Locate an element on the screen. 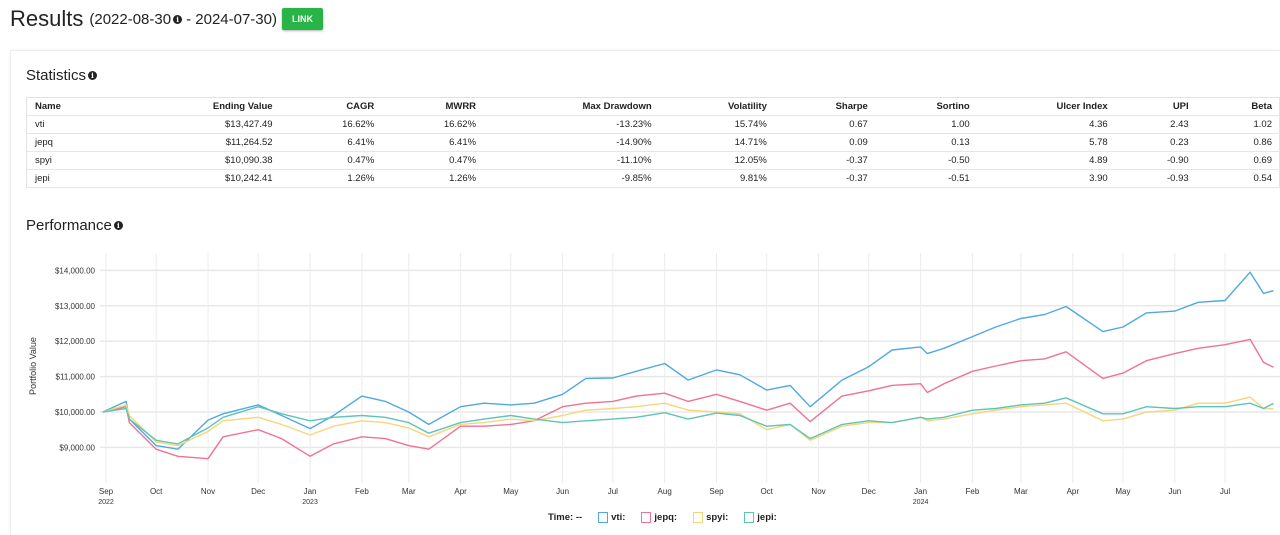  cell: -0.51 is located at coordinates (925, 178).